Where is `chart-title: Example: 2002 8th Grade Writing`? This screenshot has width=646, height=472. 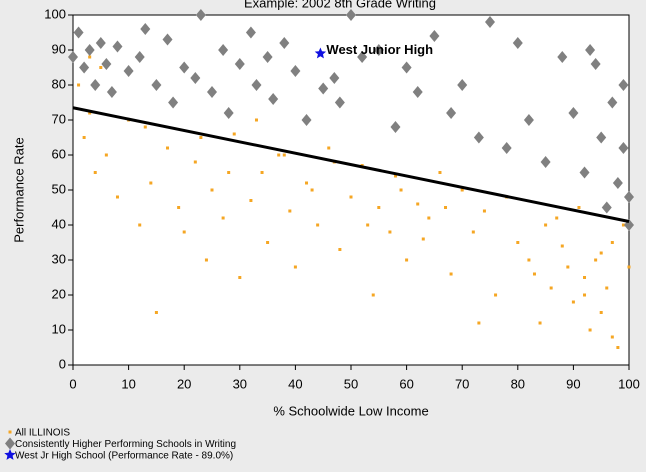
chart-title: Example: 2002 8th Grade Writing is located at coordinates (340, 5).